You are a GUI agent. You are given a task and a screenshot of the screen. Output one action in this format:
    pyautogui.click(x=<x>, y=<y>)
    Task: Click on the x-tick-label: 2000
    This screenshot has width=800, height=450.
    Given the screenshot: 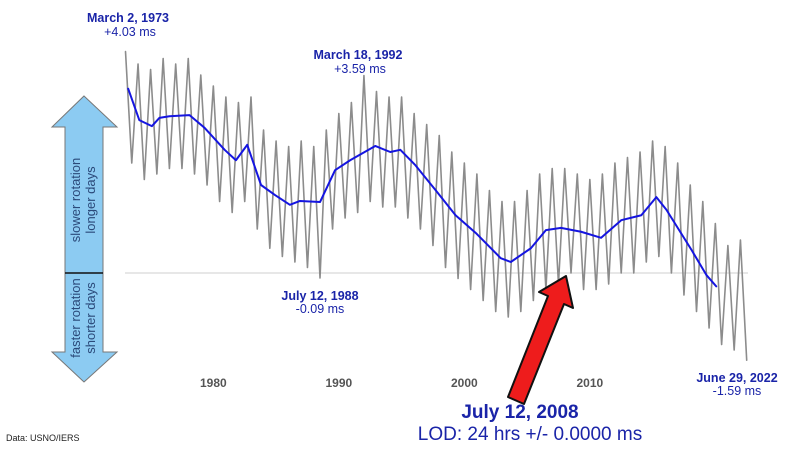 What is the action you would take?
    pyautogui.click(x=464, y=383)
    